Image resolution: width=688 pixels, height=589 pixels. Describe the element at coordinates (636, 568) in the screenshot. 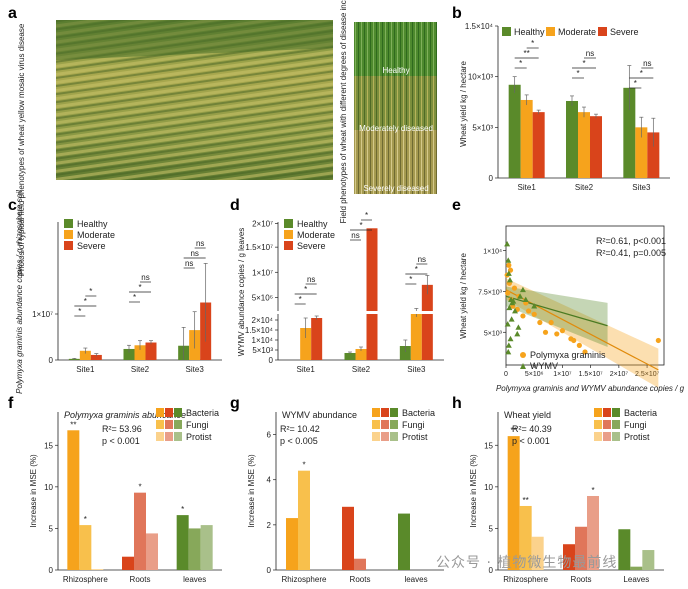

I see `bar-fungi-leaves` at that location.